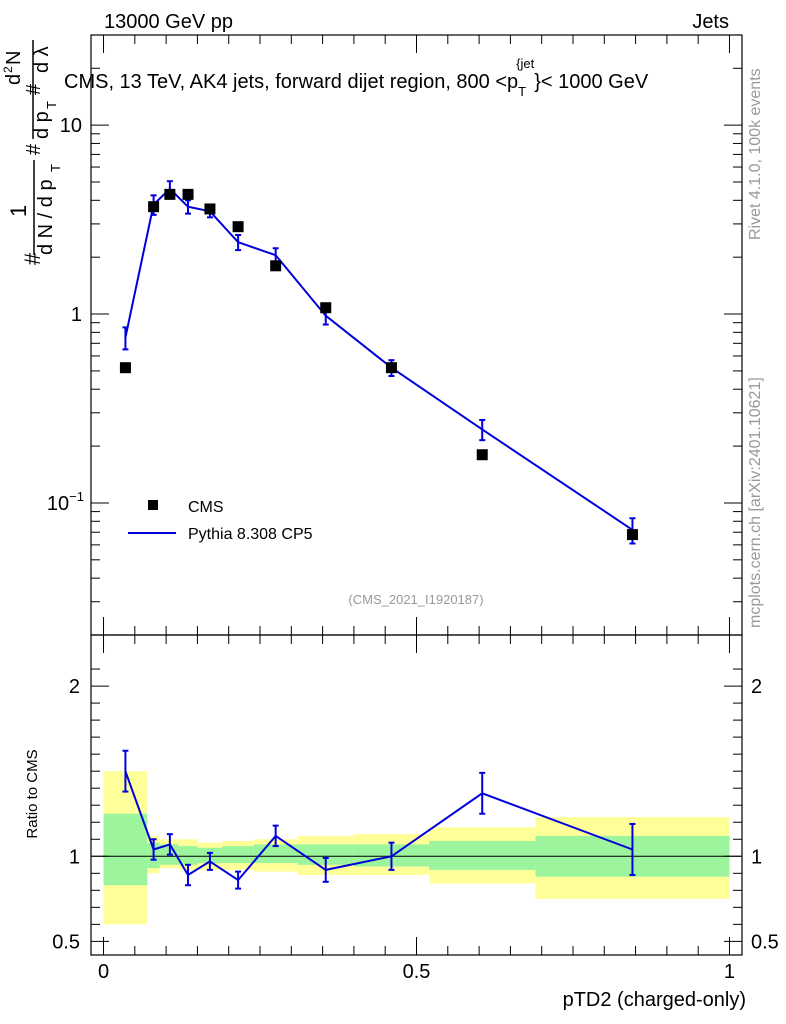 The width and height of the screenshot is (786, 1024). What do you see at coordinates (32, 793) in the screenshot?
I see `ratio-ylabel: Ratio to CMS` at bounding box center [32, 793].